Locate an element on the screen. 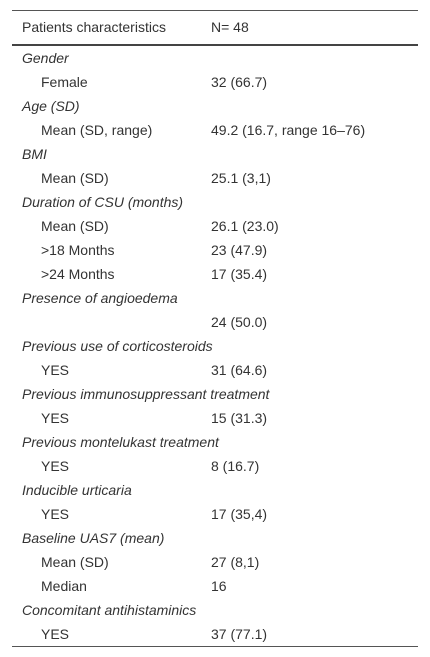 The width and height of the screenshot is (430, 657). data-row: Female 32 (66.7) is located at coordinates (215, 82).